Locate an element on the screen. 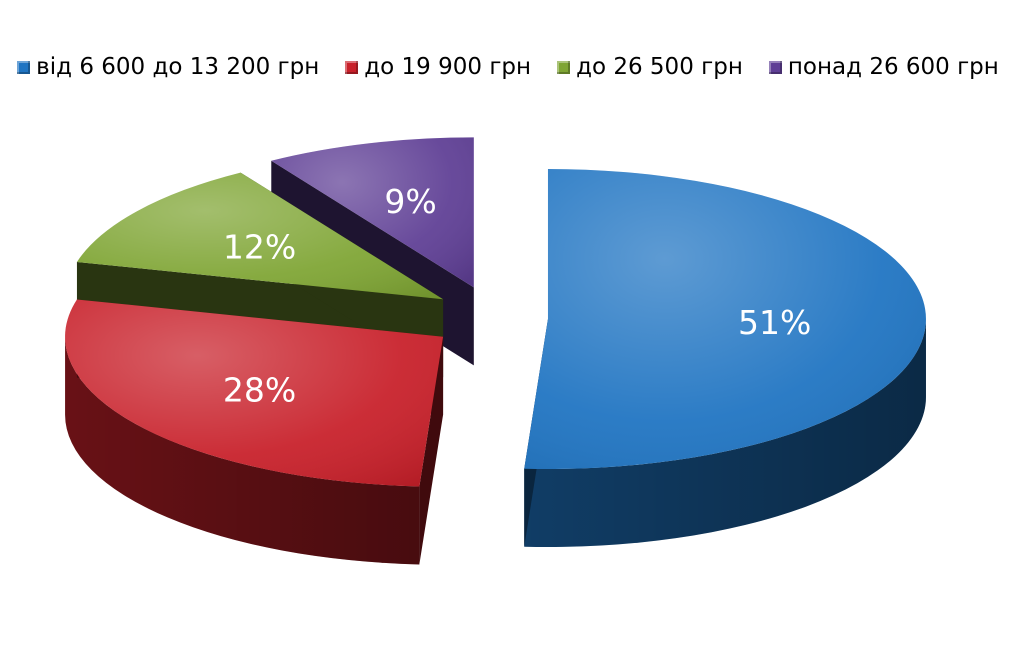 Image resolution: width=1016 pixels, height=657 pixels. pie-slice is located at coordinates (260, 275).